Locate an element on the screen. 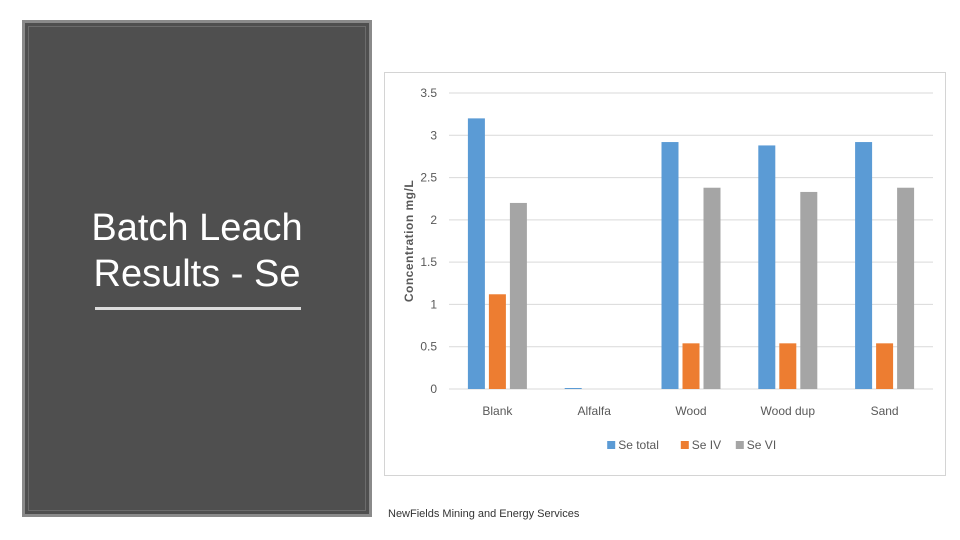  y-axis-title: Concentration mg/L is located at coordinates (409, 241).